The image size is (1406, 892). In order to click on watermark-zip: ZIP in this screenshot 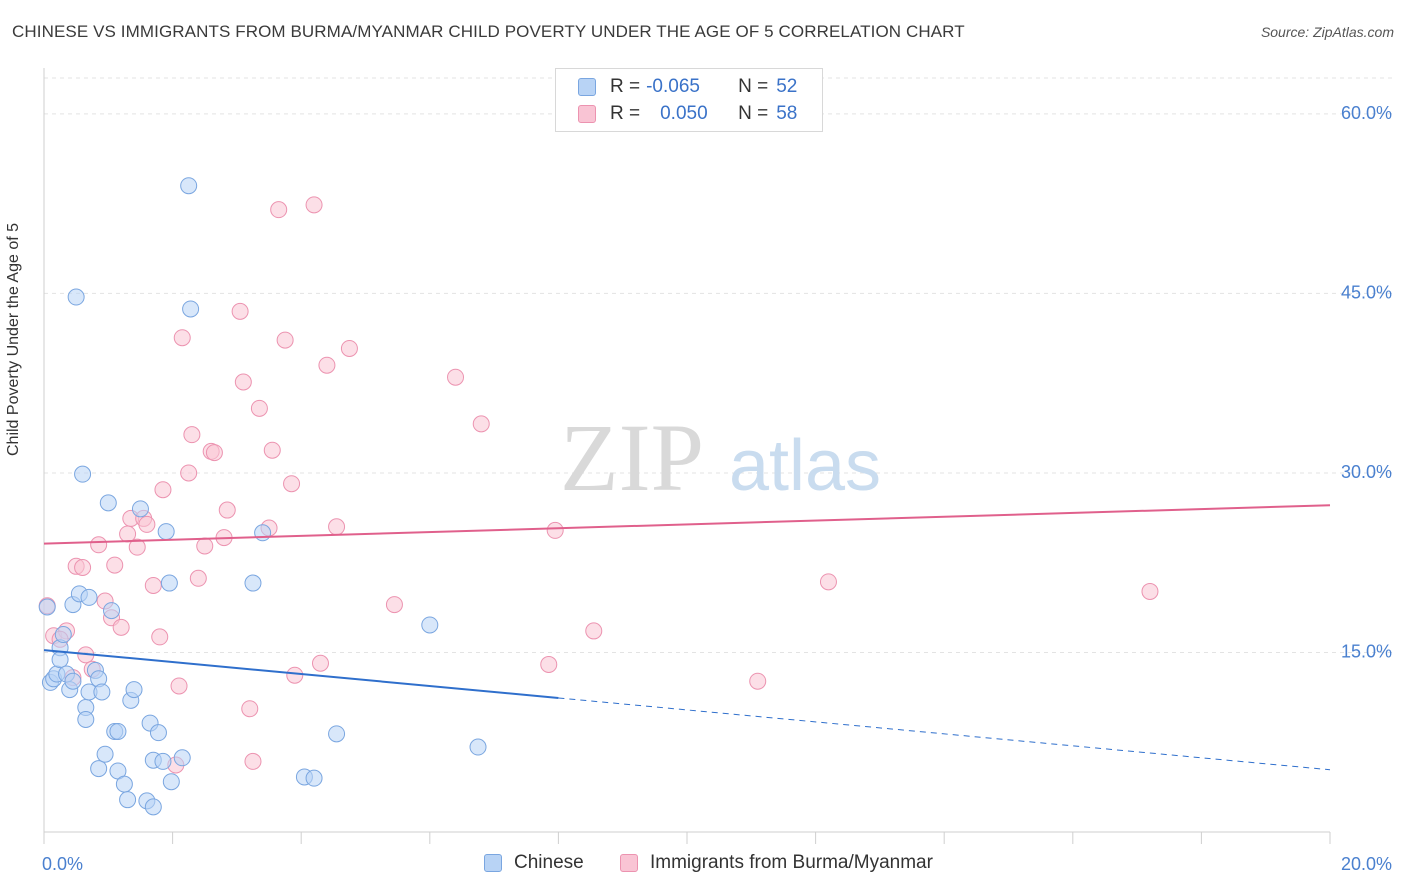, I will do `click(632, 457)`.